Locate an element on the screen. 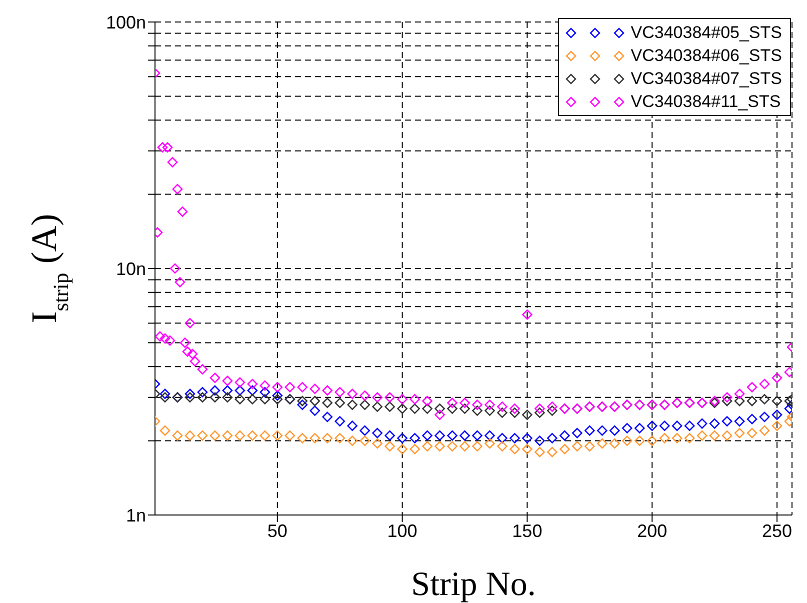 The height and width of the screenshot is (603, 807). x-tick-label: 100 is located at coordinates (402, 530).